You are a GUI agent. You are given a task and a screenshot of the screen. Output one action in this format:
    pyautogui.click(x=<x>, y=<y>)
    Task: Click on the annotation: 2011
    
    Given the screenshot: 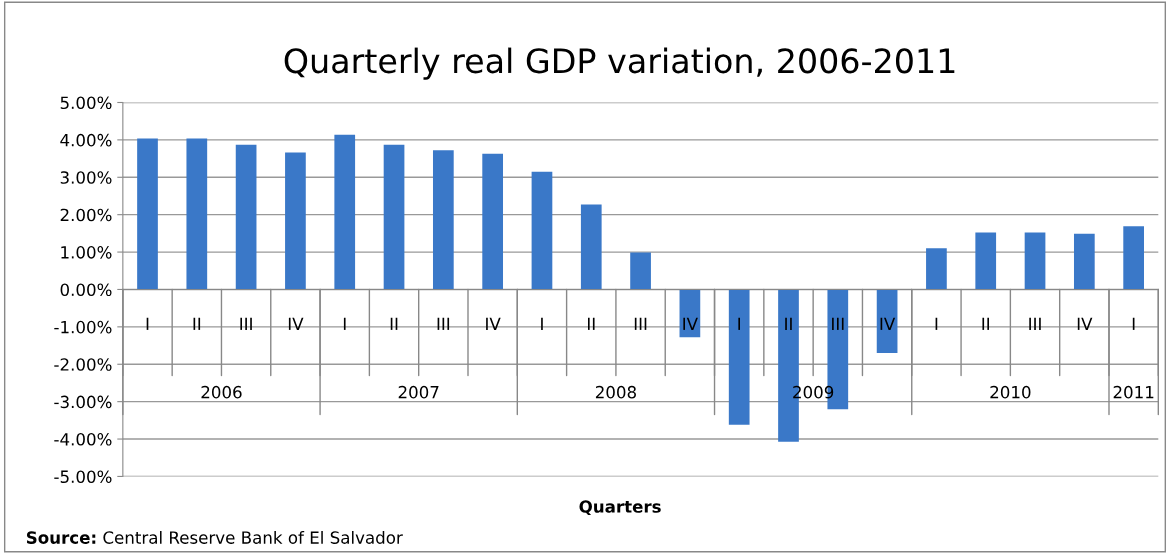 What is the action you would take?
    pyautogui.click(x=1133, y=392)
    